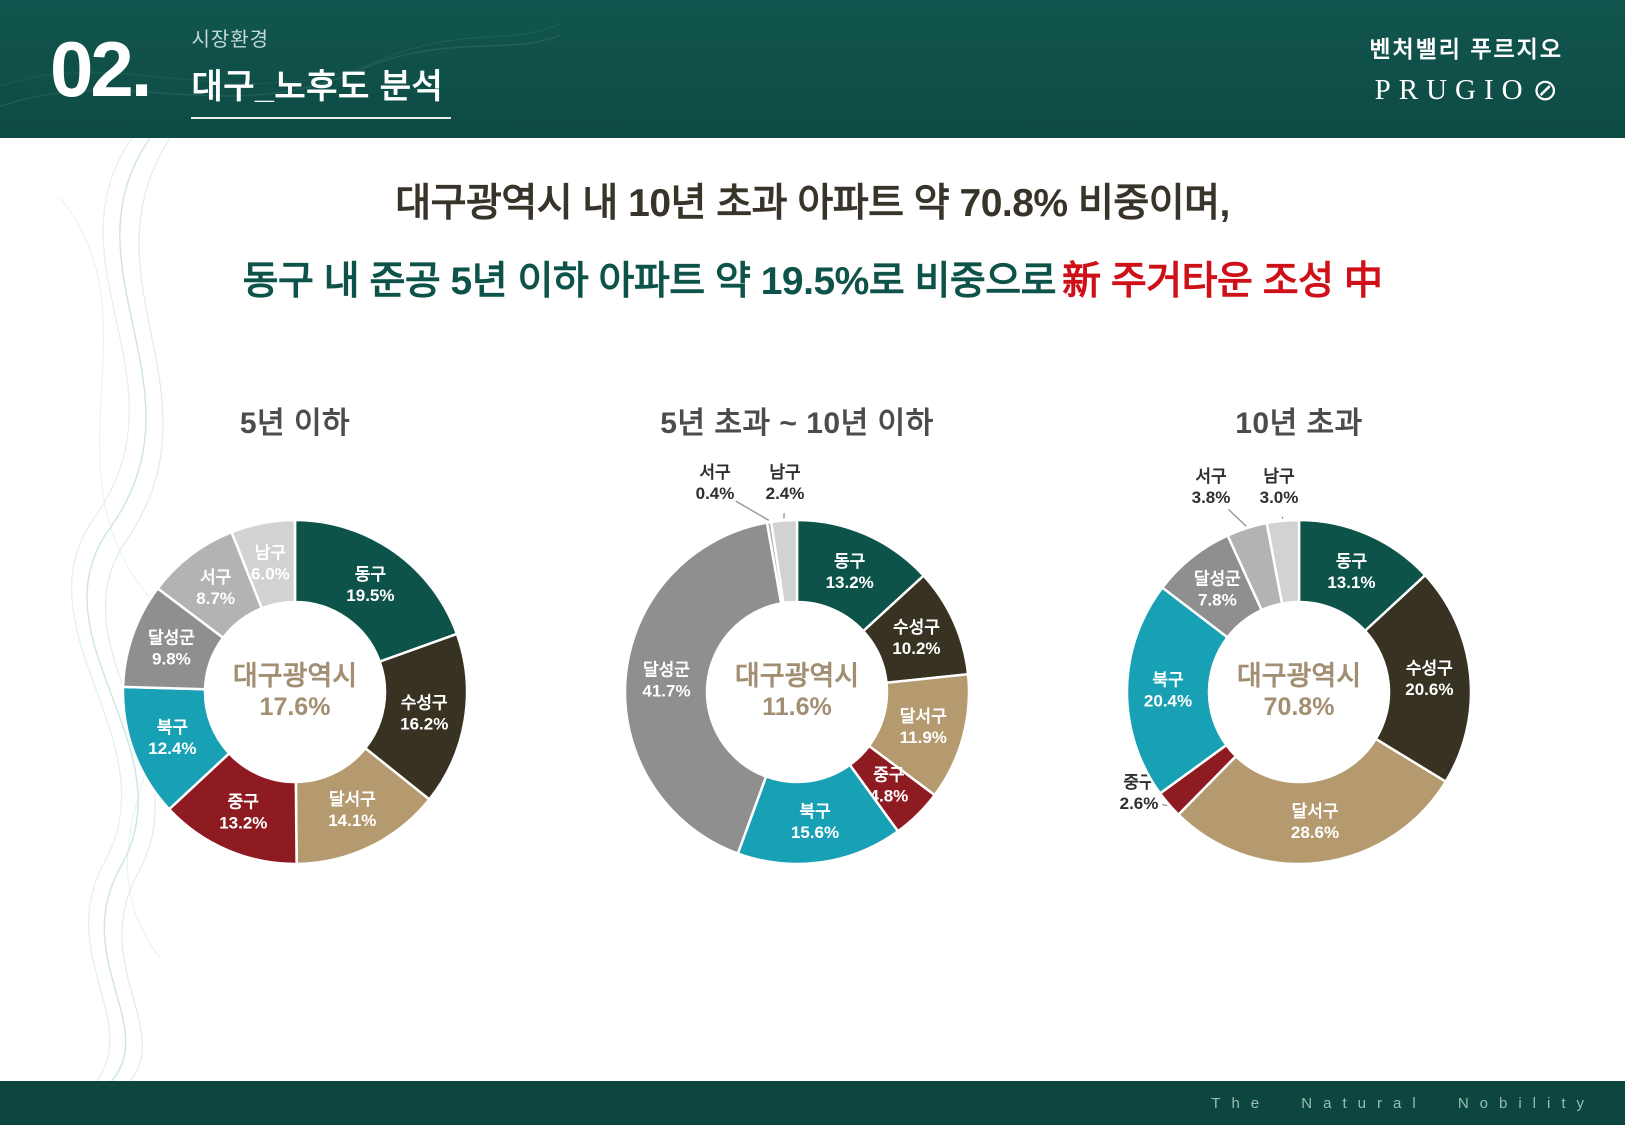 The width and height of the screenshot is (1625, 1125). I want to click on slice-label-남구: 남구 3.0%, so click(1279, 487).